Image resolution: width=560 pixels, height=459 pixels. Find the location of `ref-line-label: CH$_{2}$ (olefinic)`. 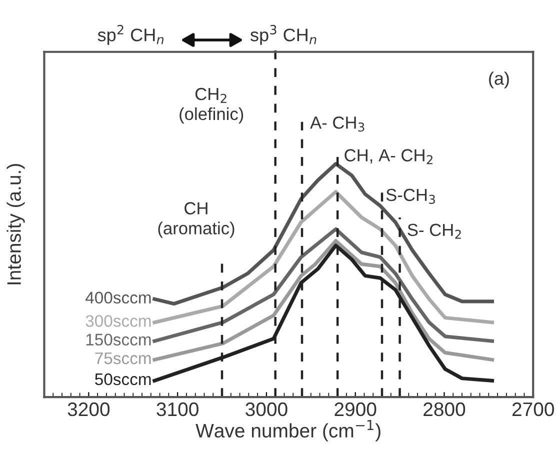

ref-line-label: CH$_{2}$ (olefinic) is located at coordinates (212, 106).